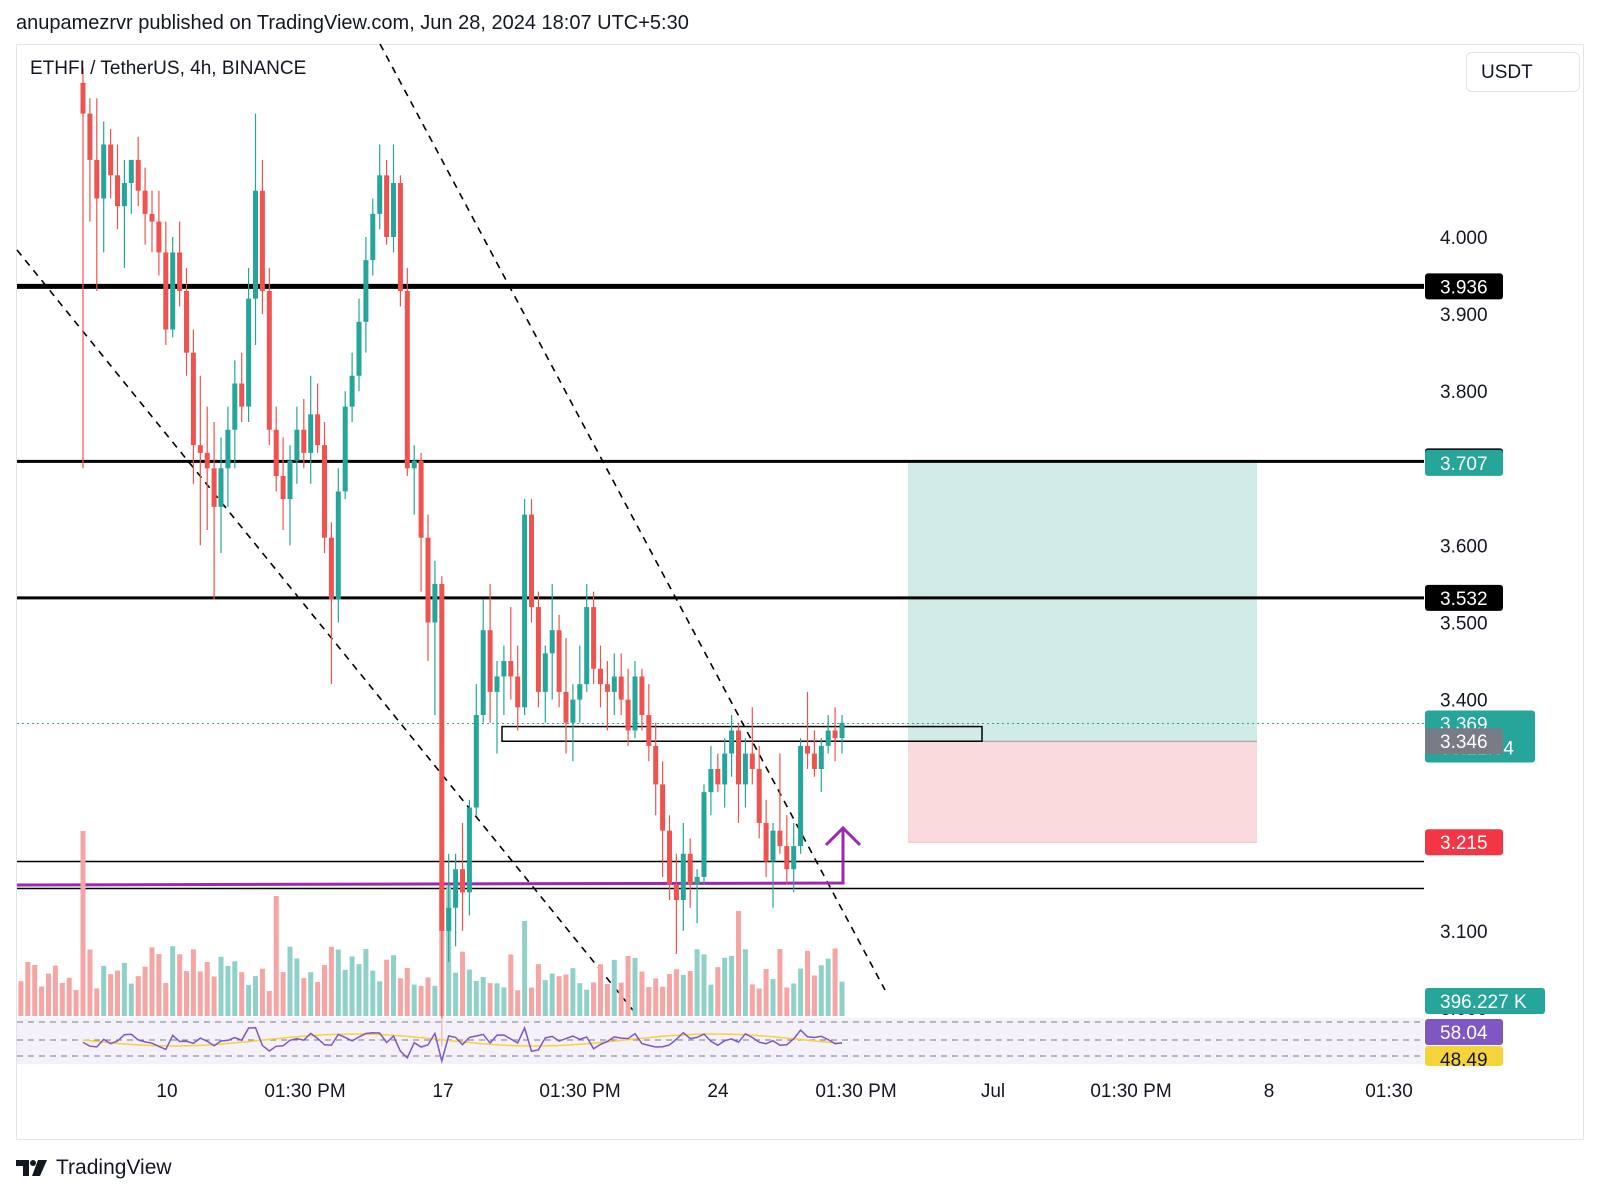 The image size is (1600, 1193). Describe the element at coordinates (1464, 624) in the screenshot. I see `y-tick-label: 3.500` at that location.